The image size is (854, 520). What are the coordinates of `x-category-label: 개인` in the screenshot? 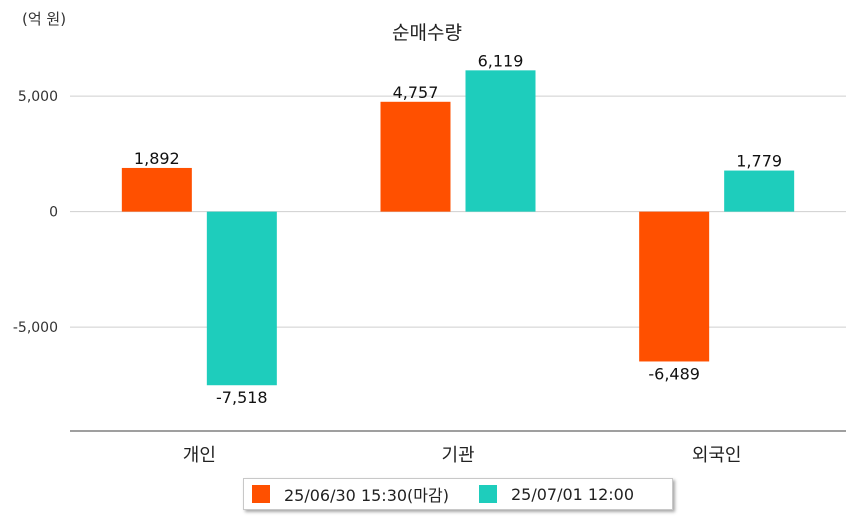 It's located at (199, 455).